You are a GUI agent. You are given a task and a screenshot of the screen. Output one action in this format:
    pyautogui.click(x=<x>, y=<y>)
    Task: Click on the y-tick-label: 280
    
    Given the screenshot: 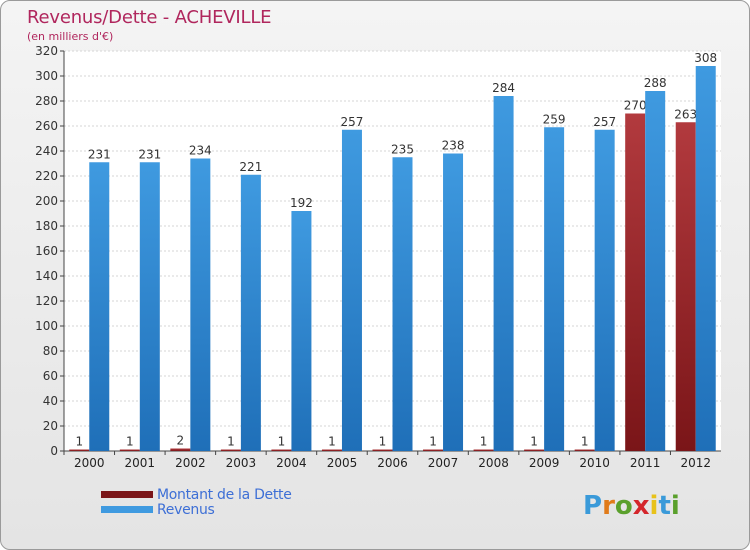 What is the action you would take?
    pyautogui.click(x=46, y=101)
    